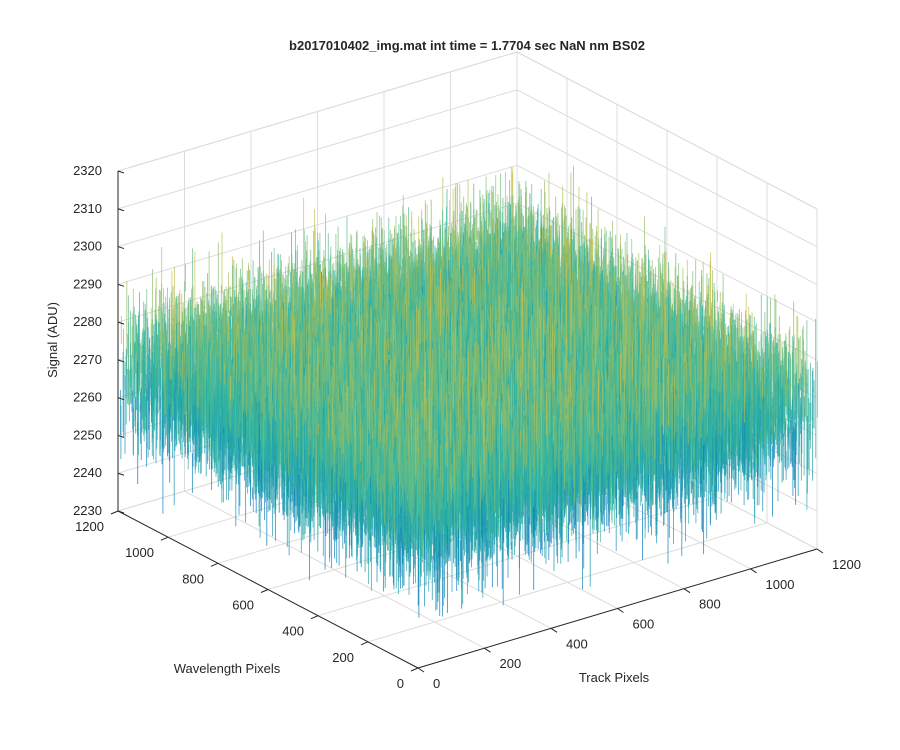 The width and height of the screenshot is (900, 750). I want to click on floor-grid-line, so click(567, 582).